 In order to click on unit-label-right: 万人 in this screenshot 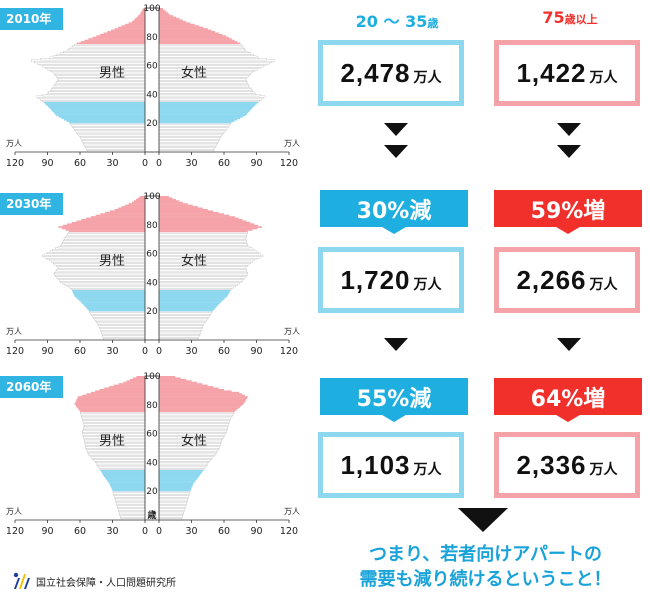, I will do `click(292, 143)`.